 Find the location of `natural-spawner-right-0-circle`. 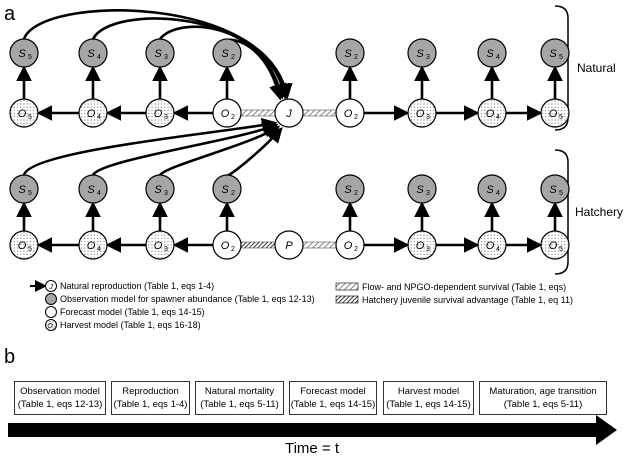

natural-spawner-right-0-circle is located at coordinates (350, 53).